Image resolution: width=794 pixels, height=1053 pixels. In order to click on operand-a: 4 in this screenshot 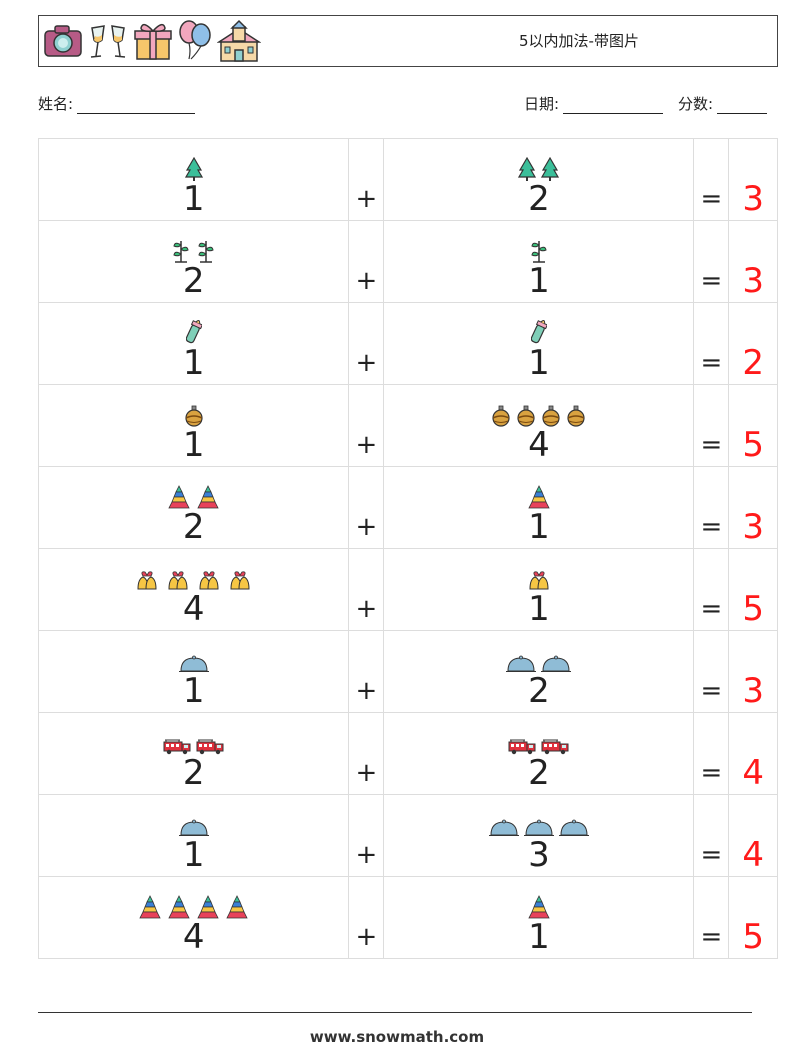, I will do `click(193, 609)`.